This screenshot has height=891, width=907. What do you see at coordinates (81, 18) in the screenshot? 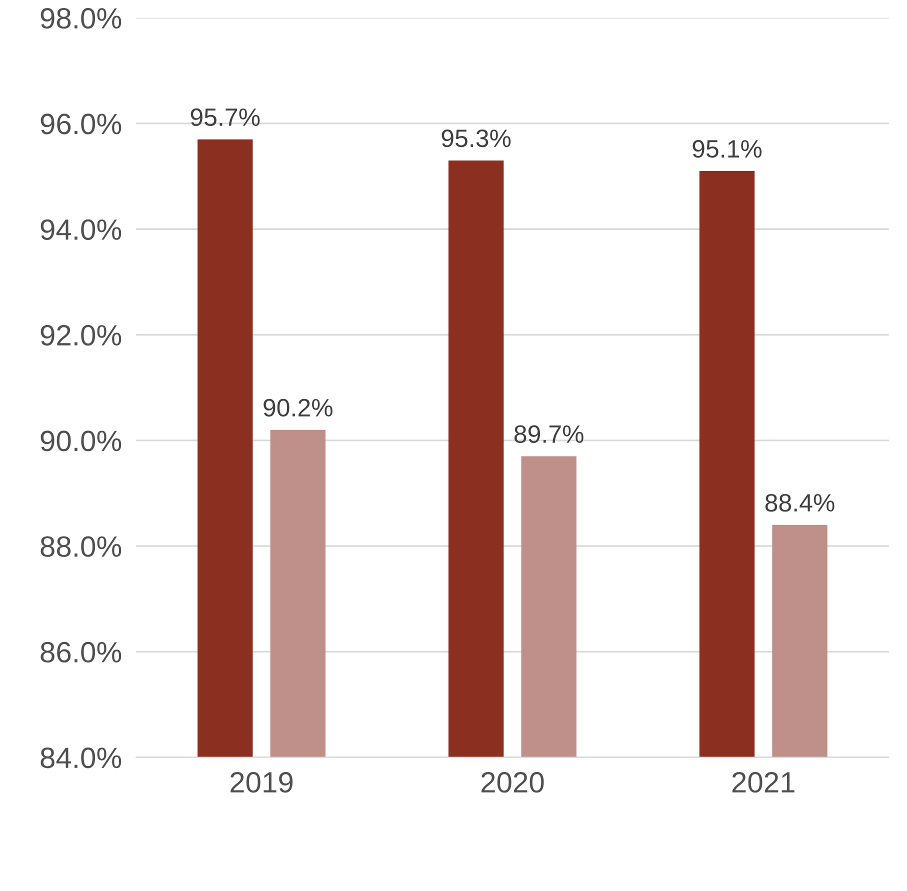
I see `y-tick-label: 98.0%` at bounding box center [81, 18].